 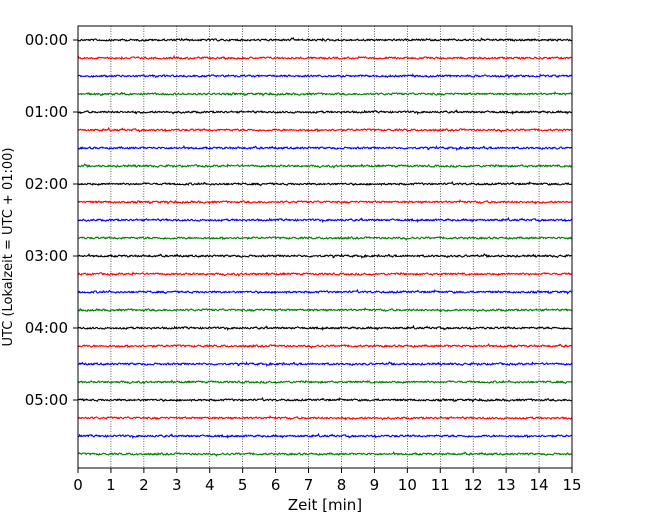 I want to click on x-tick-label: 10, so click(x=407, y=485).